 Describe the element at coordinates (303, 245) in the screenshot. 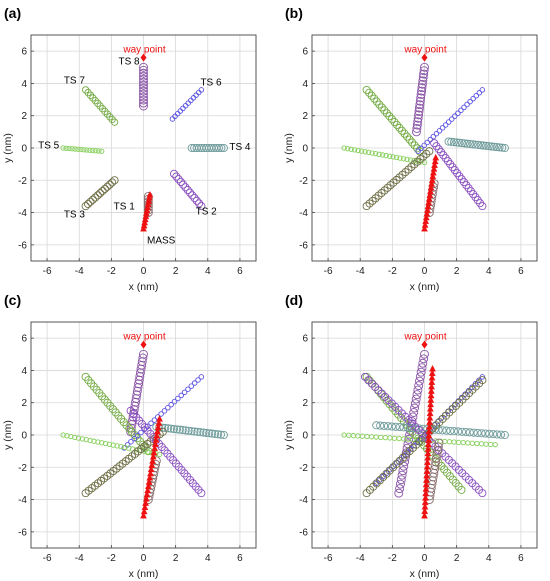

I see `y-tick-label: -6` at that location.